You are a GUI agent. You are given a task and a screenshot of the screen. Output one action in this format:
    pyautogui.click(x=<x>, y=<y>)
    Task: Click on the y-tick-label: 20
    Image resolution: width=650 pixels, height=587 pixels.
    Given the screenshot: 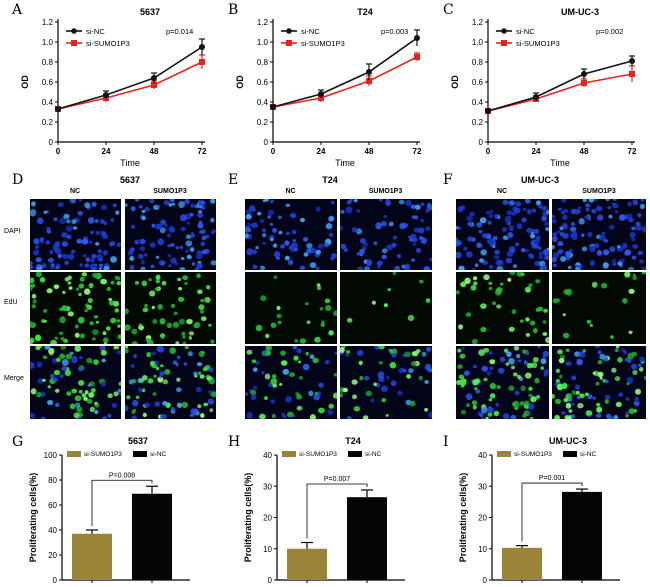 What is the action you would take?
    pyautogui.click(x=52, y=555)
    